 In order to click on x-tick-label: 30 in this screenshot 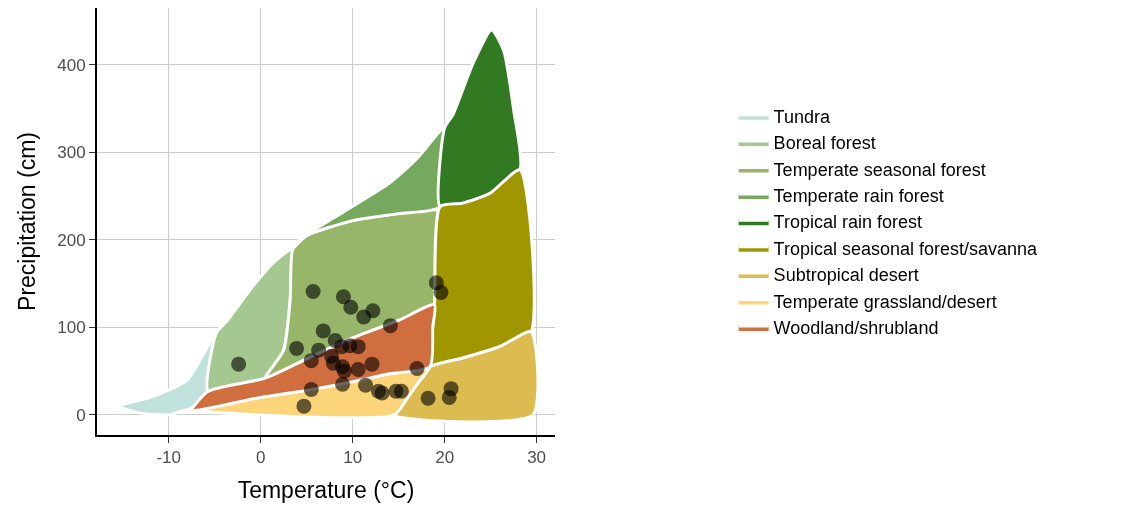, I will do `click(537, 458)`.